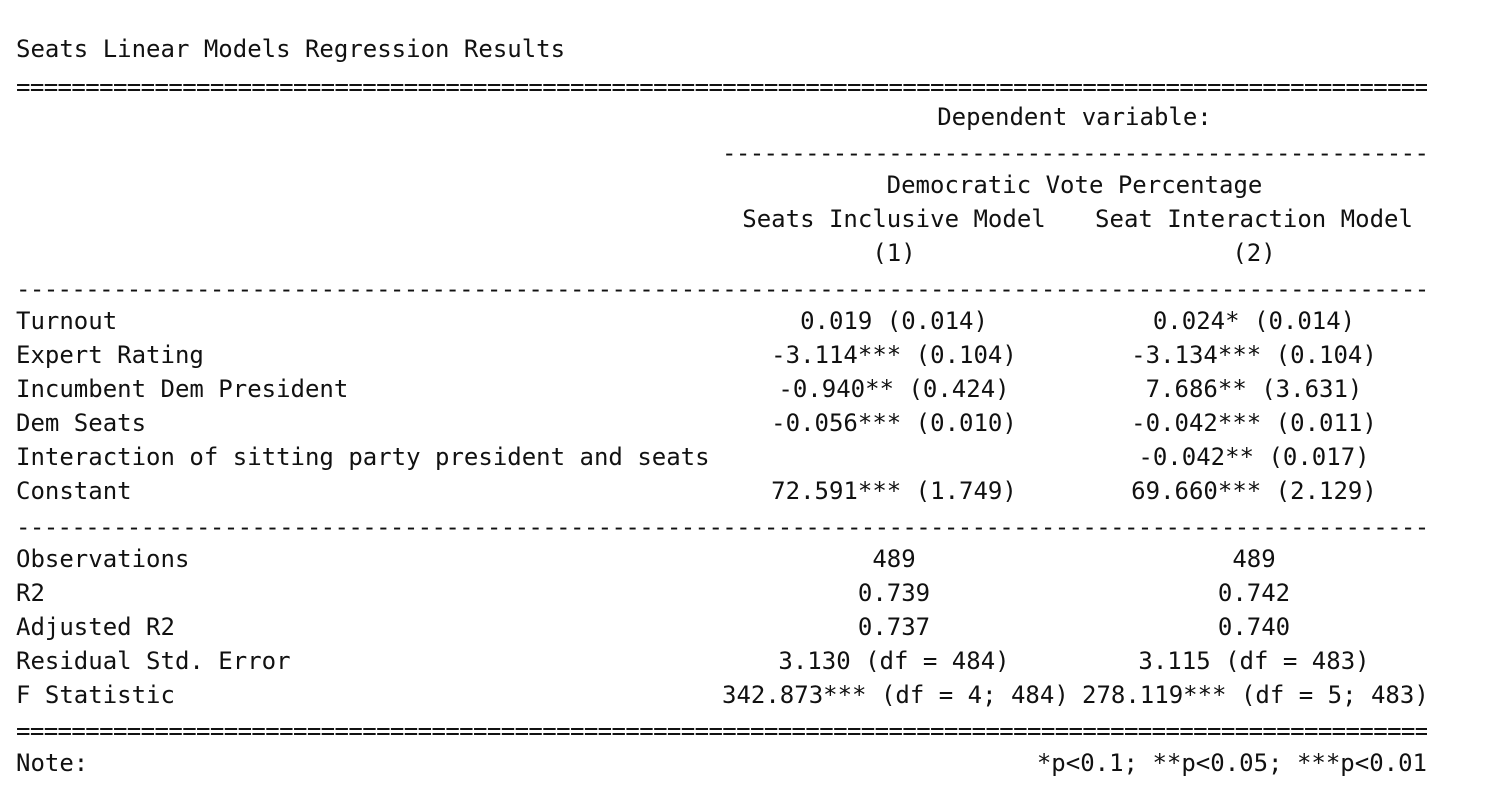 The height and width of the screenshot is (794, 1508). I want to click on row-label: Adjusted R2, so click(95, 627).